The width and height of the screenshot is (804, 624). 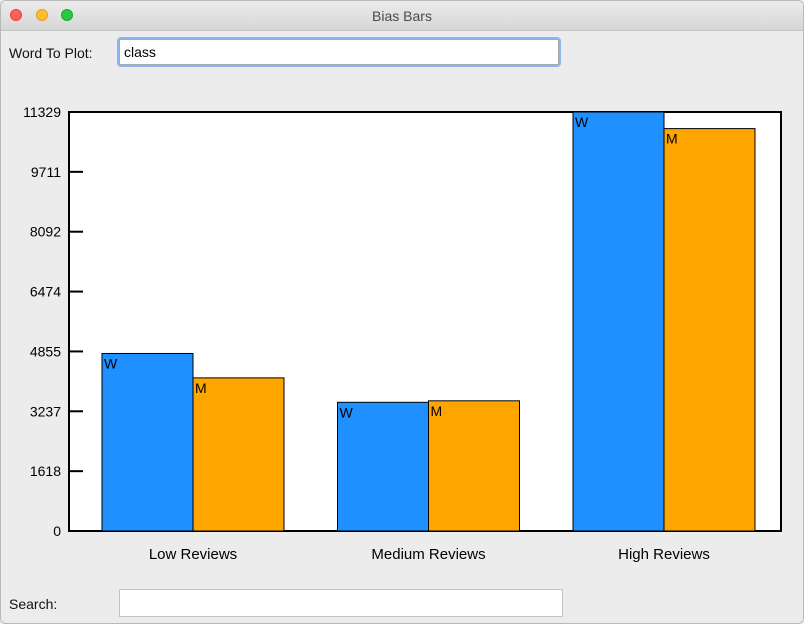 What do you see at coordinates (33, 604) in the screenshot?
I see `search-label: Search:` at bounding box center [33, 604].